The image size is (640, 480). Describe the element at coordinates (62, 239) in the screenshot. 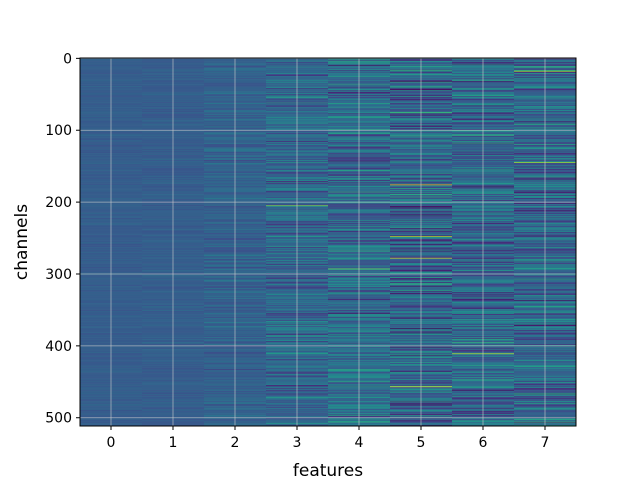

I see `y-axis-ticks: 0 100 200 300 400 500` at that location.